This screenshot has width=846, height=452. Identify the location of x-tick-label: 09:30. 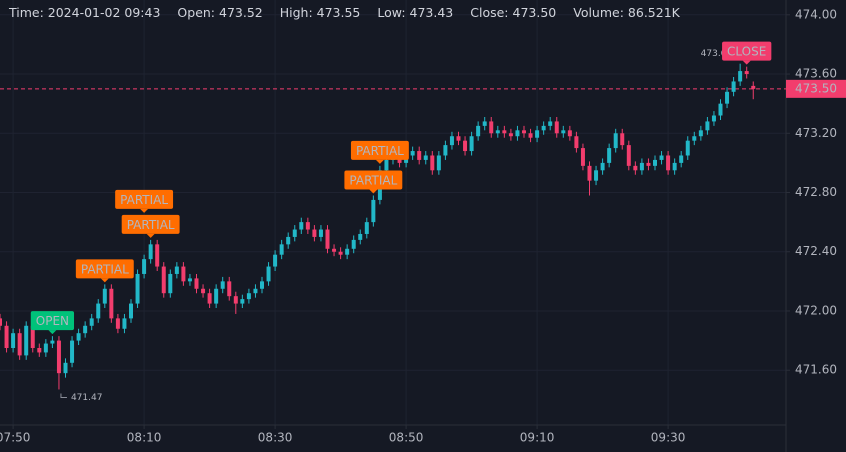
(668, 438).